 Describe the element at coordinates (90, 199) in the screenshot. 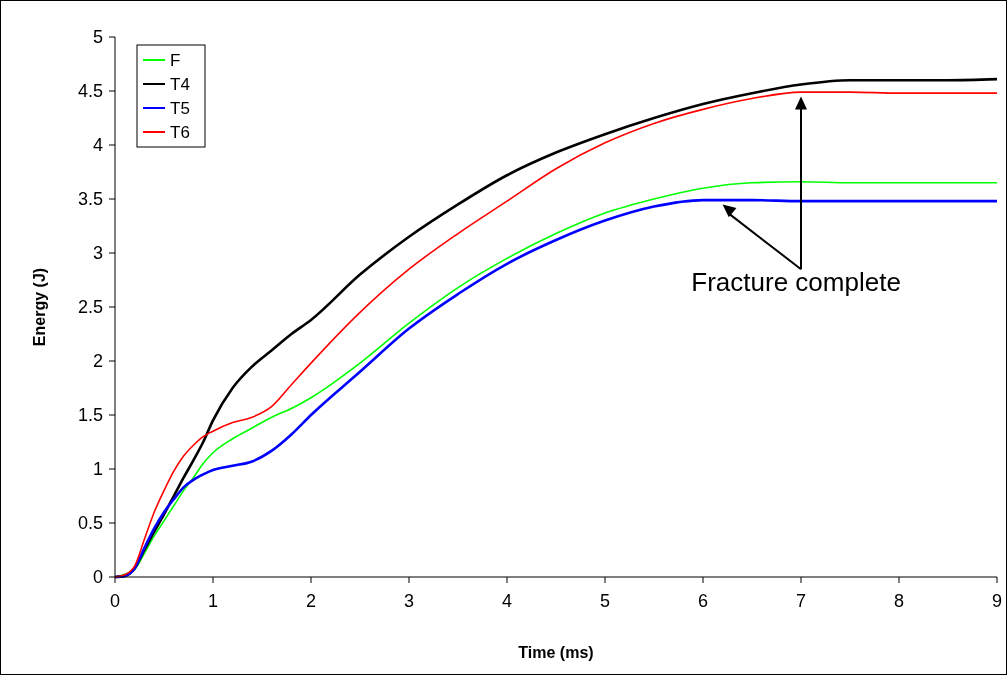

I see `y-tick-label: 3.5` at that location.